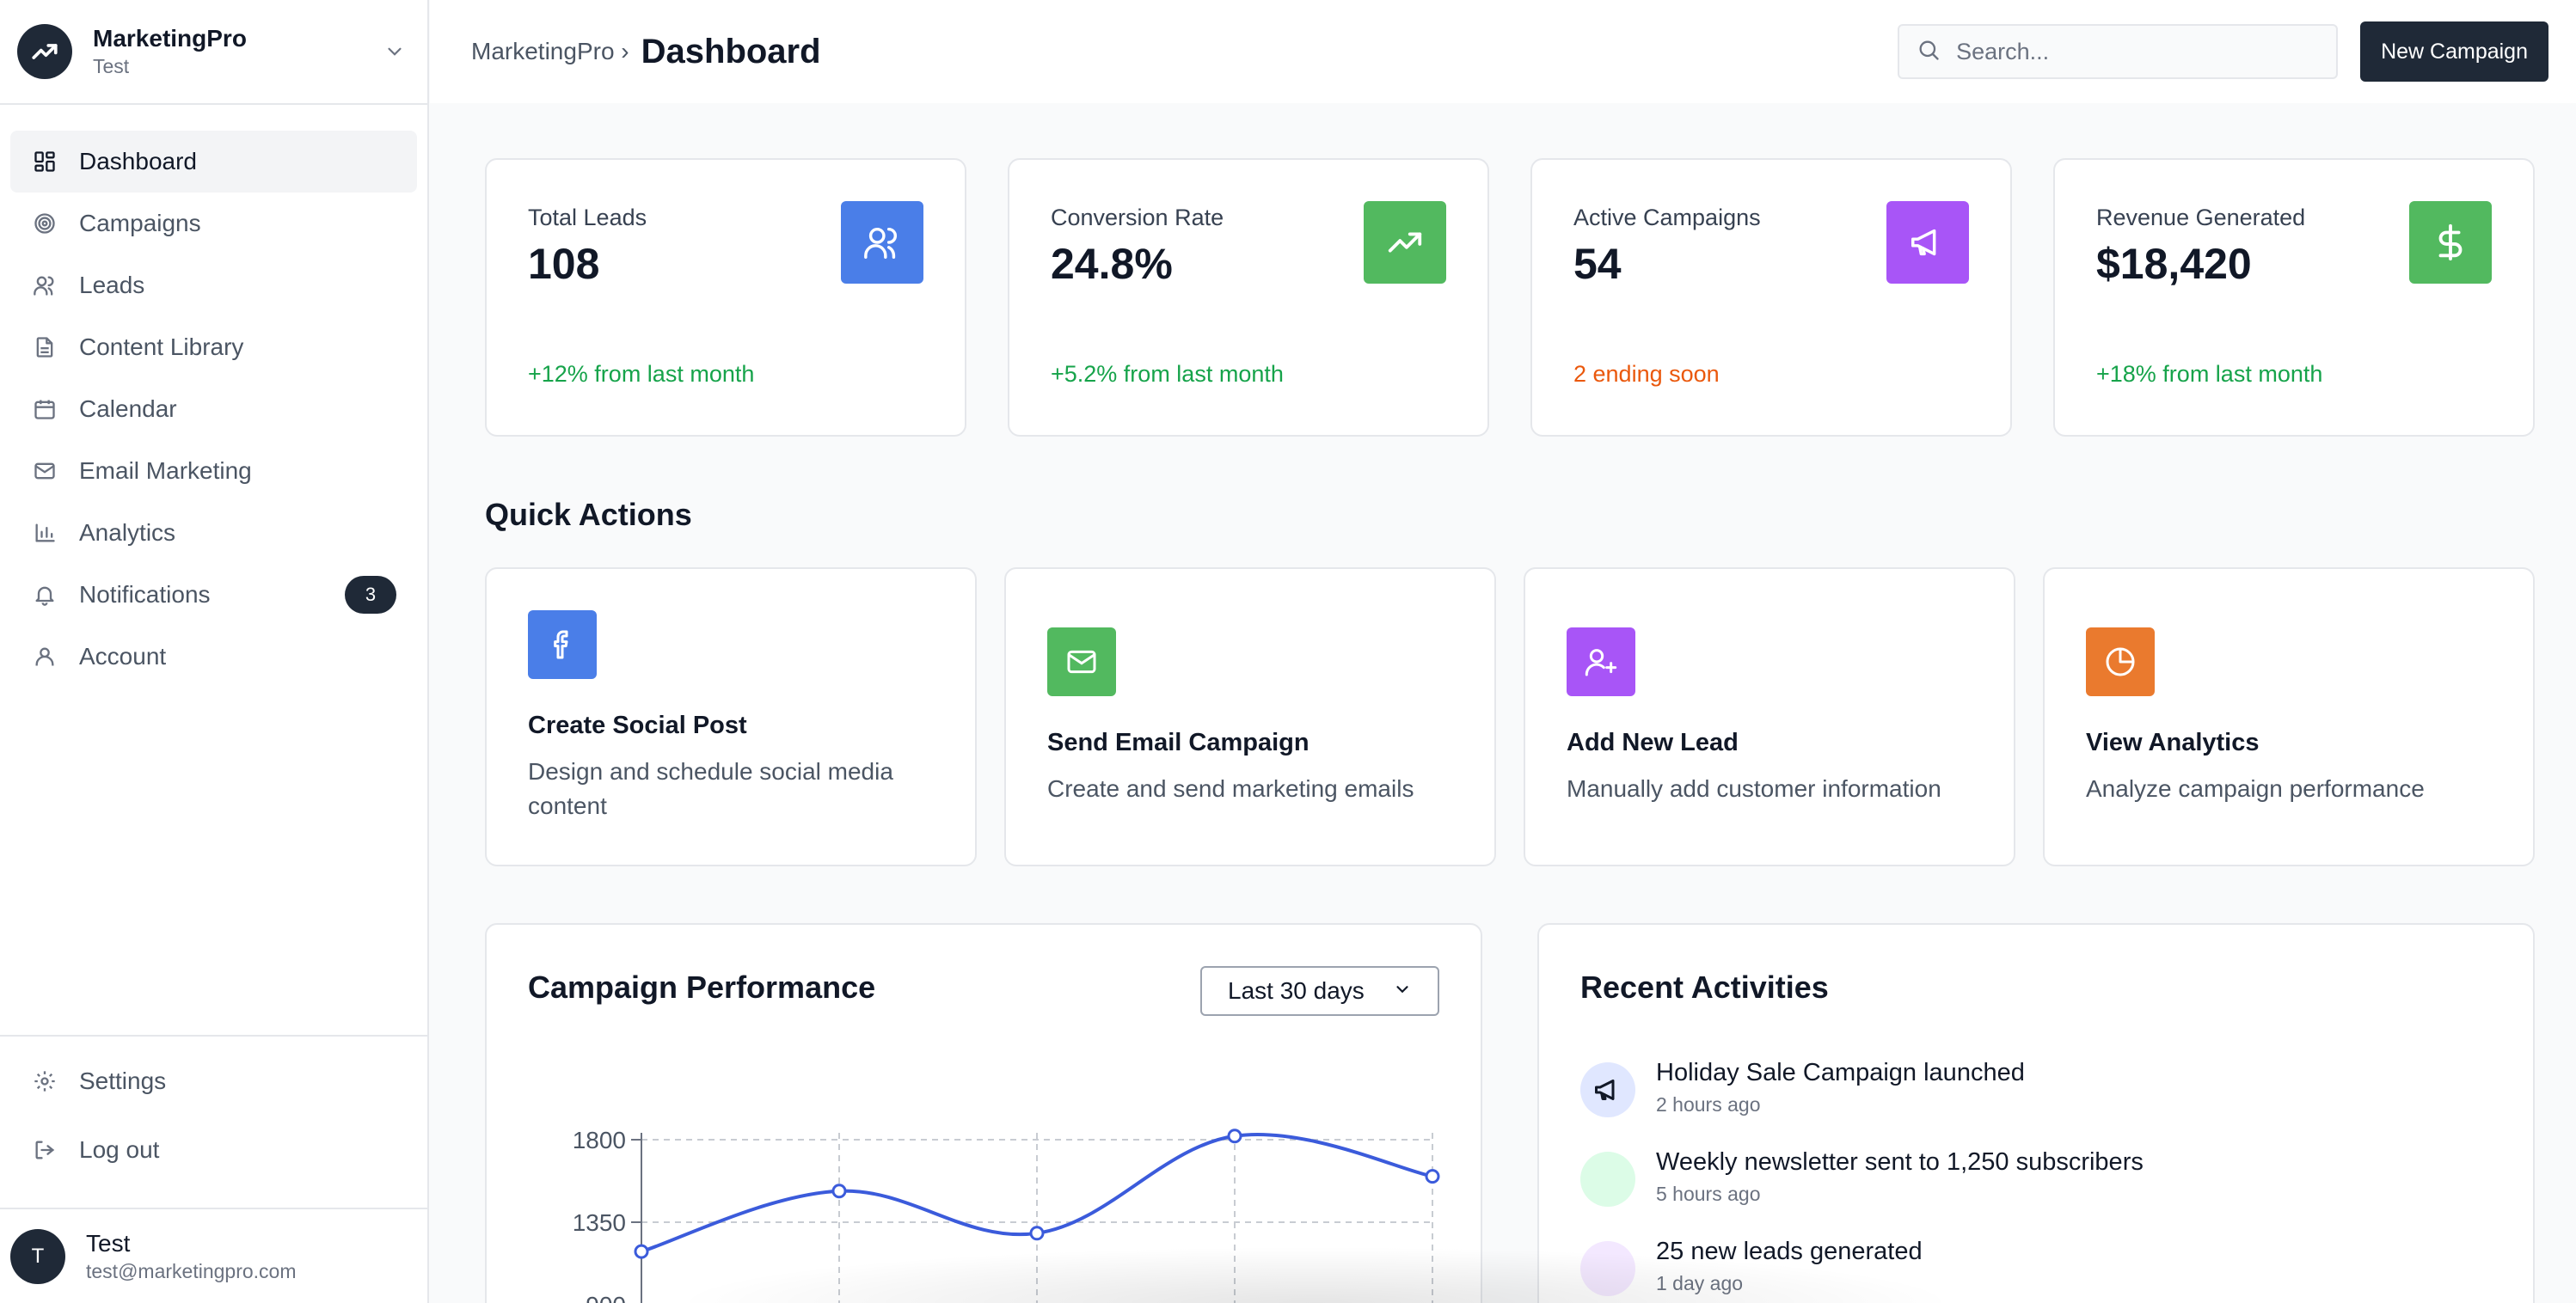 The image size is (2576, 1303). What do you see at coordinates (112, 285) in the screenshot?
I see `sidebar-item-label: Leads` at bounding box center [112, 285].